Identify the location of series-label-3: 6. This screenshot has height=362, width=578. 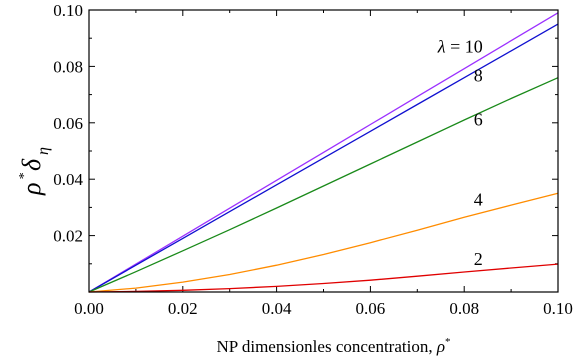
(478, 120).